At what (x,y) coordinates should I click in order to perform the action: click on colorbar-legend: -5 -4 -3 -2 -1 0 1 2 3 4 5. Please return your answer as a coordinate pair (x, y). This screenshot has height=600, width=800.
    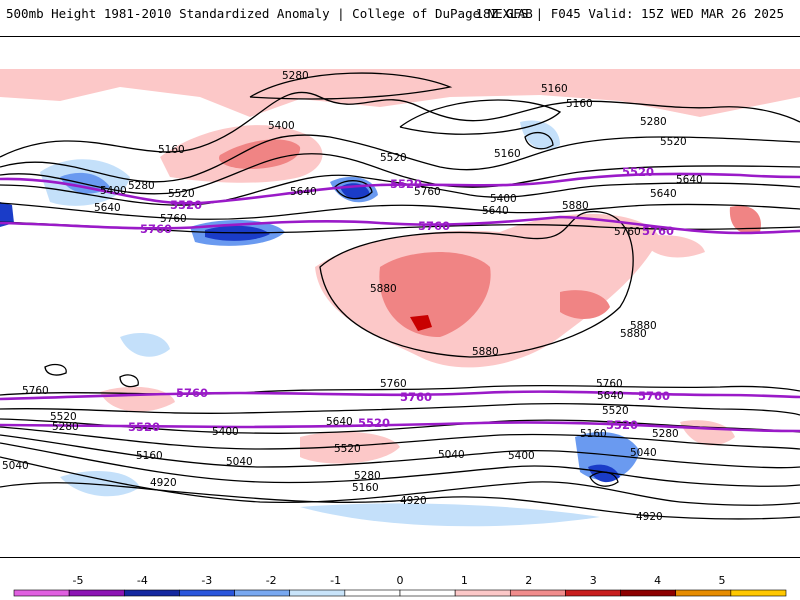
    Looking at the image, I should click on (400, 585).